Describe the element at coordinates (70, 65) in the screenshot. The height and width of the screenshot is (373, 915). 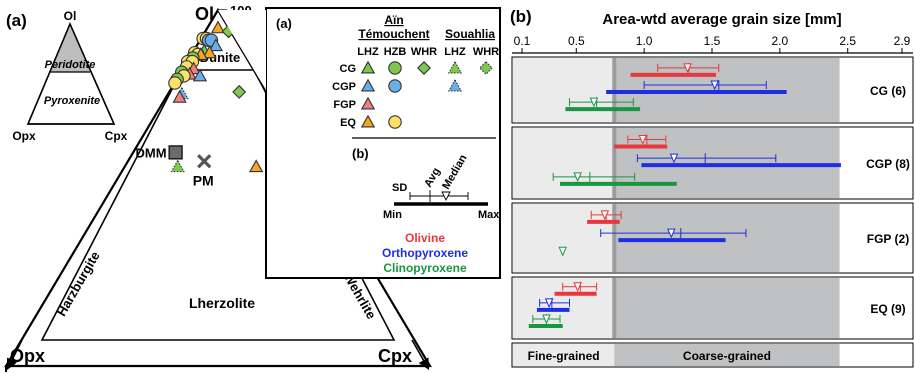
I see `inset-peridotite-label: Peridotite` at that location.